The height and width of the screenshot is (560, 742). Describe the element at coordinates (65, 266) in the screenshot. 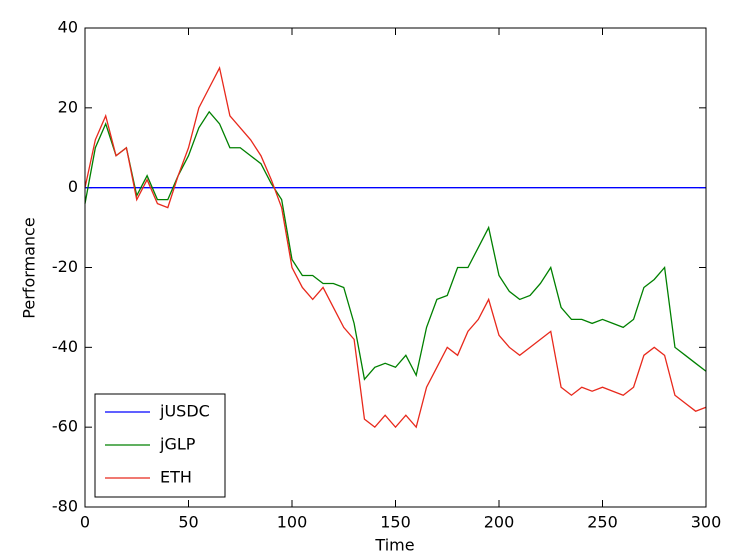

I see `y-tick-label: -20` at that location.